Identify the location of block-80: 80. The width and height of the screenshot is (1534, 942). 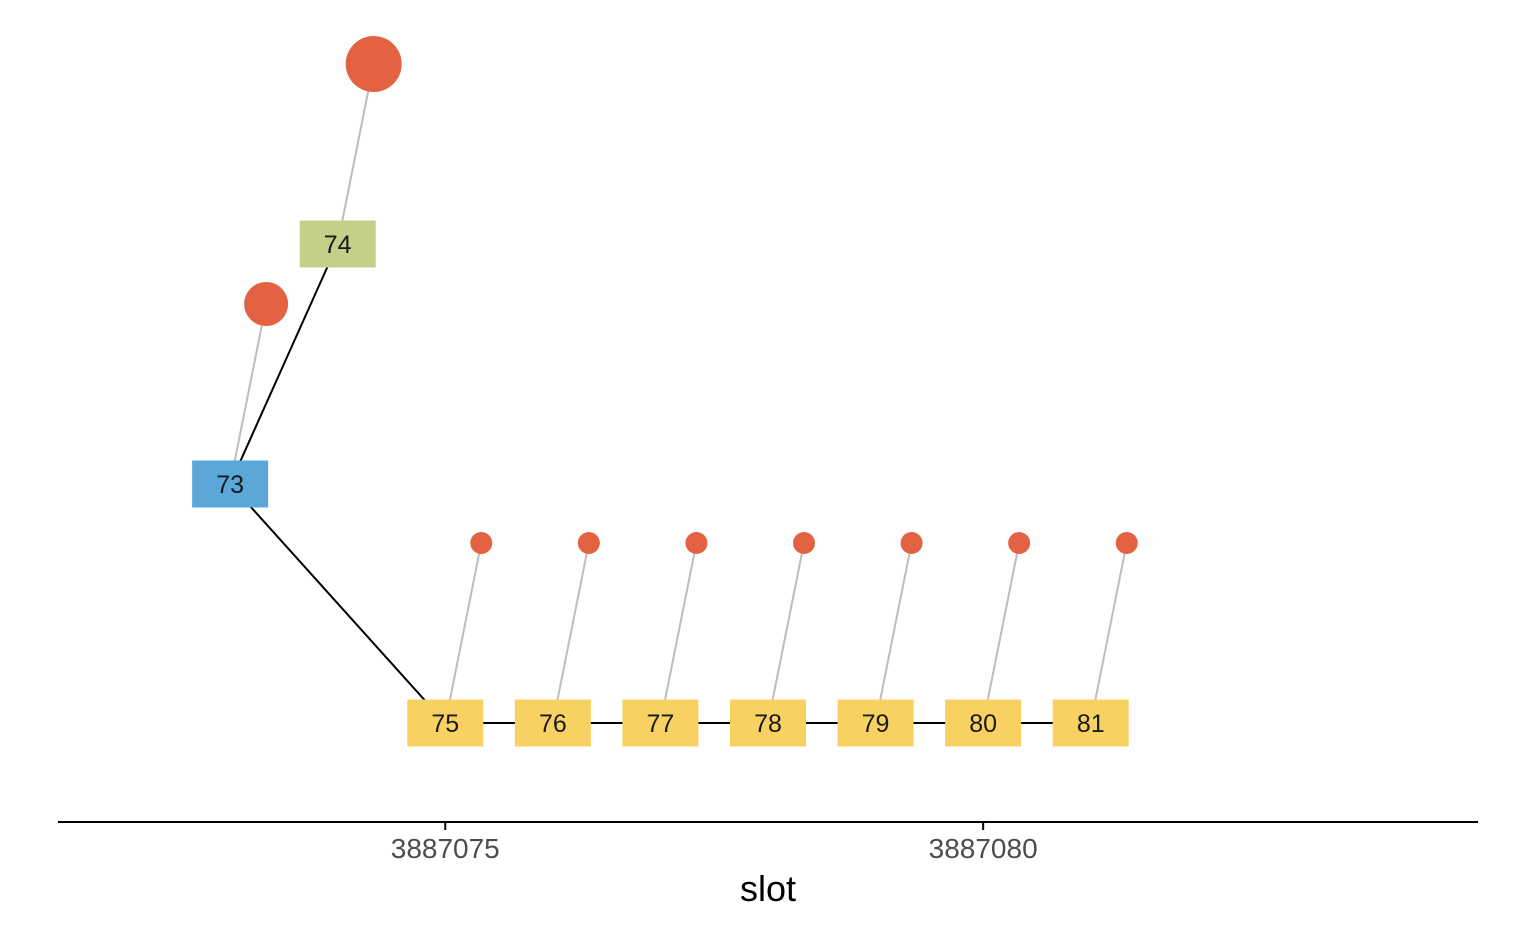
(983, 723).